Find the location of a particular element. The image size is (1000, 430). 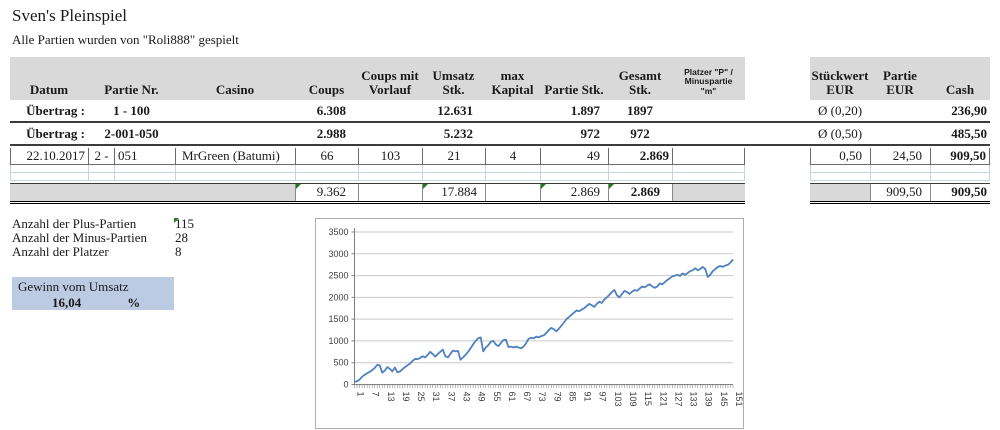

col-header-partie-eur: Partie EUR is located at coordinates (900, 82).